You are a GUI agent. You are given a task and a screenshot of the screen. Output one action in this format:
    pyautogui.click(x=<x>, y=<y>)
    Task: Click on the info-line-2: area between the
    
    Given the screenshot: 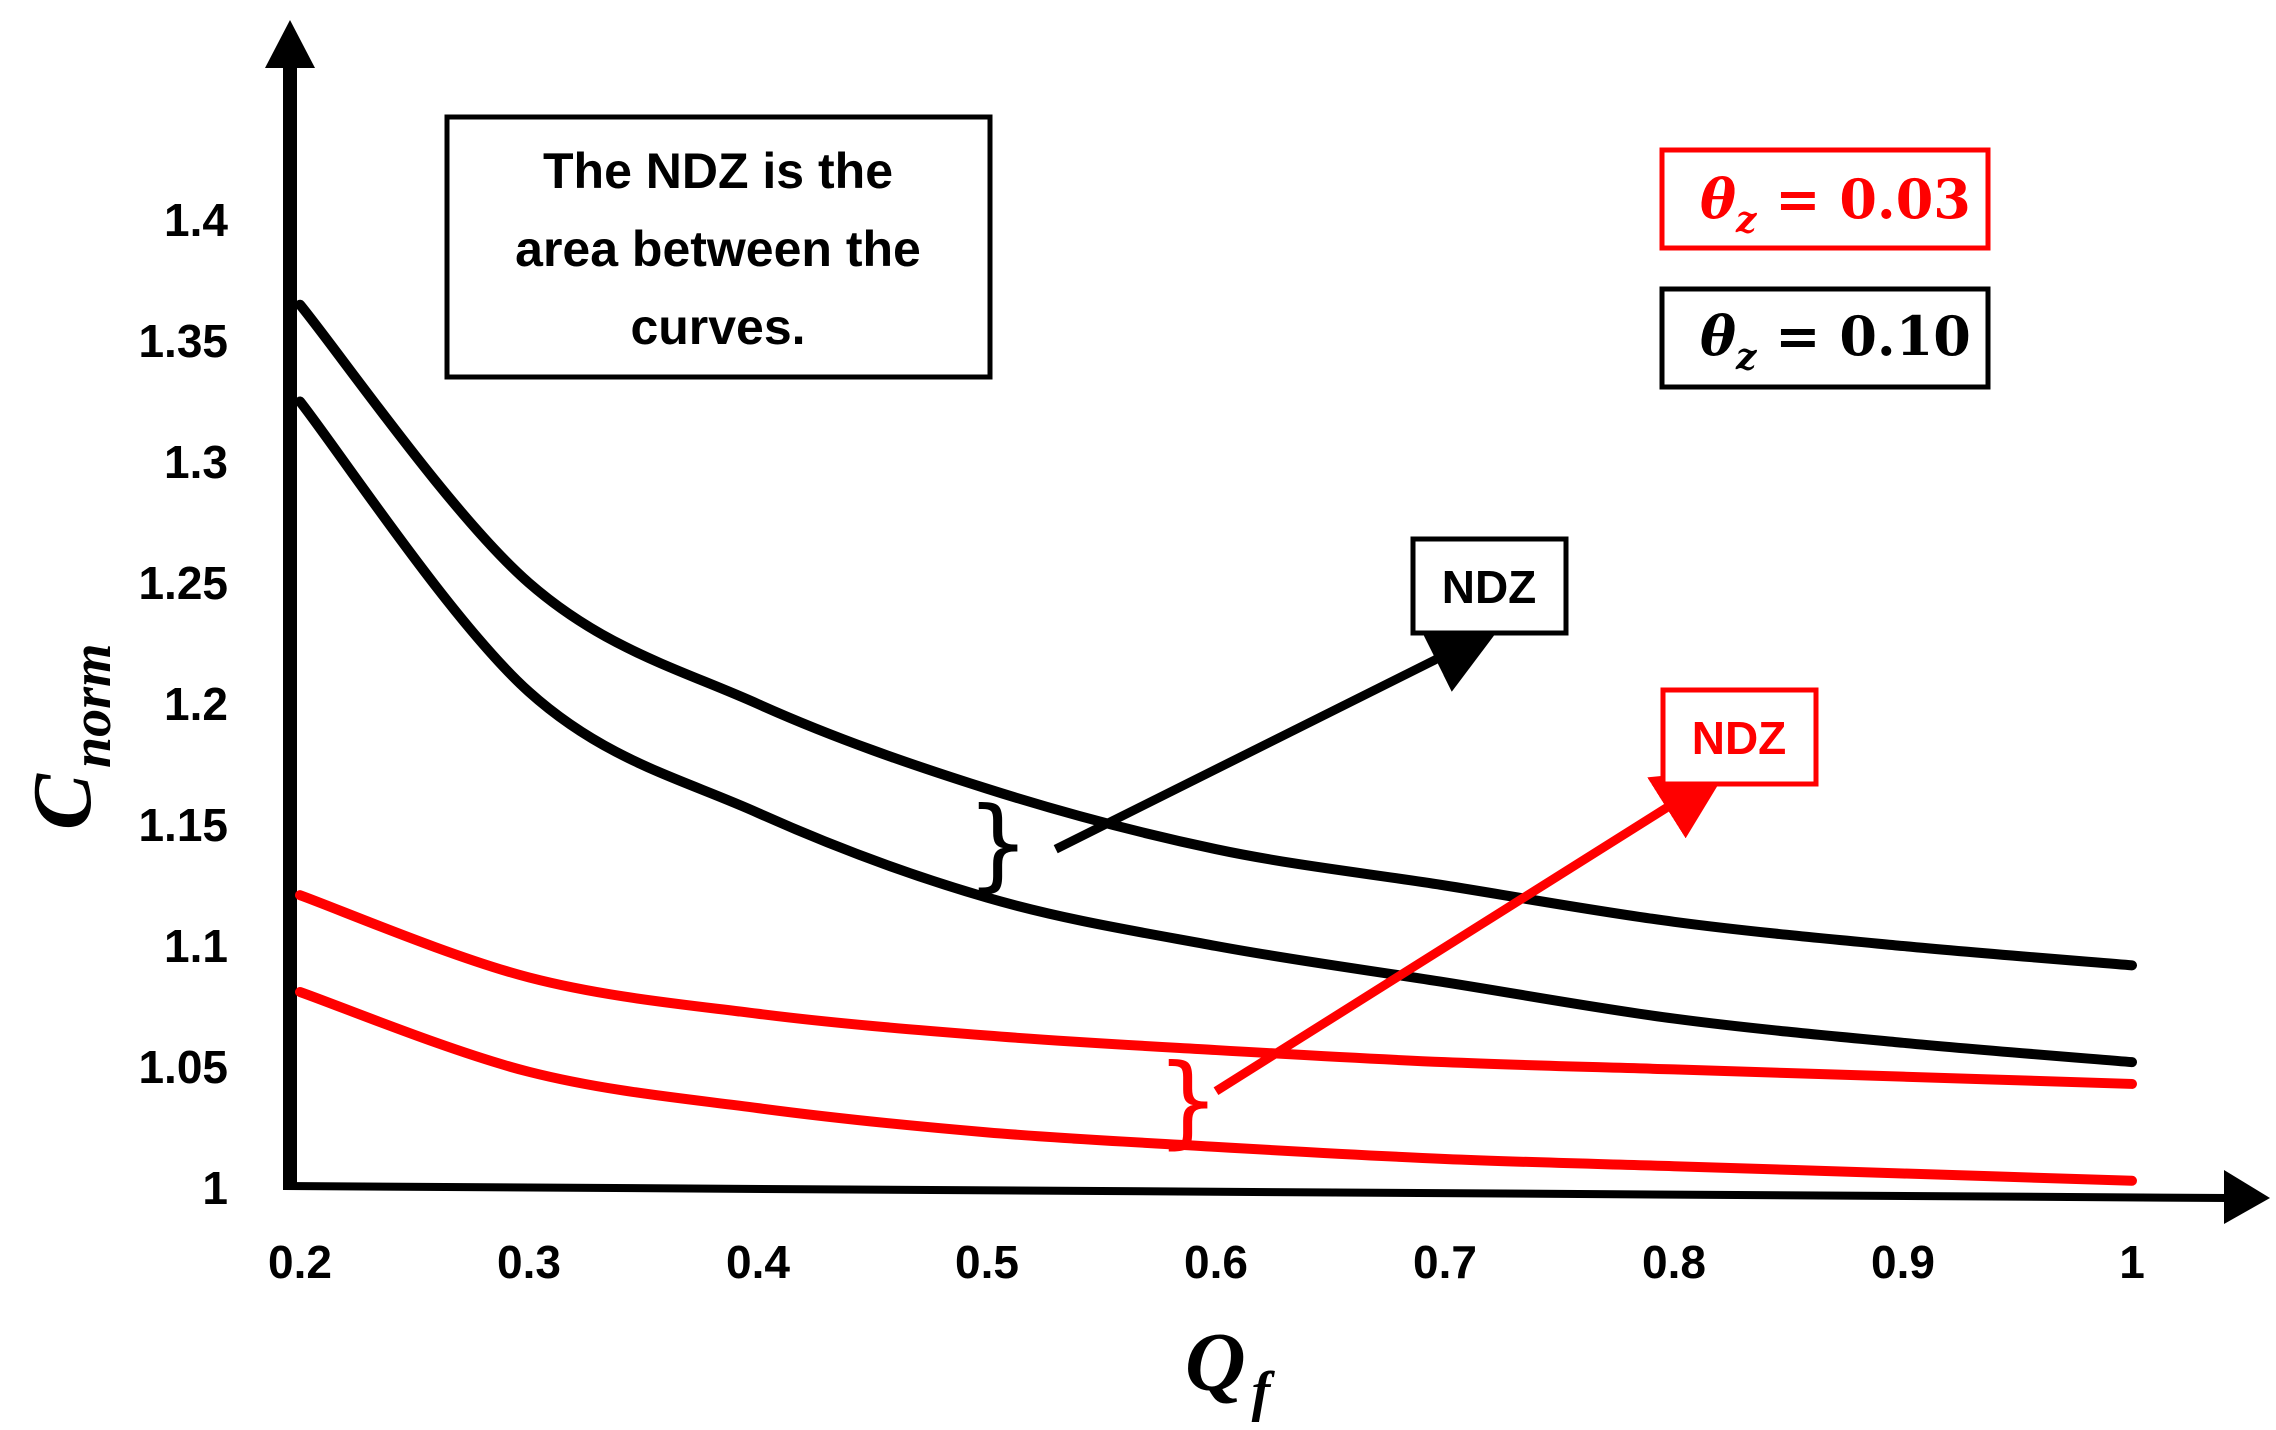 What is the action you would take?
    pyautogui.click(x=718, y=249)
    